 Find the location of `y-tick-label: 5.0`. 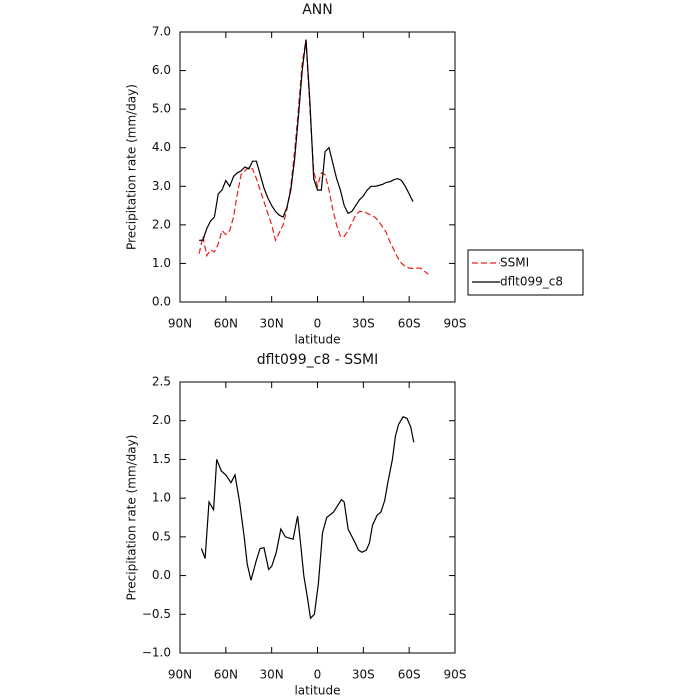

y-tick-label: 5.0 is located at coordinates (161, 109).